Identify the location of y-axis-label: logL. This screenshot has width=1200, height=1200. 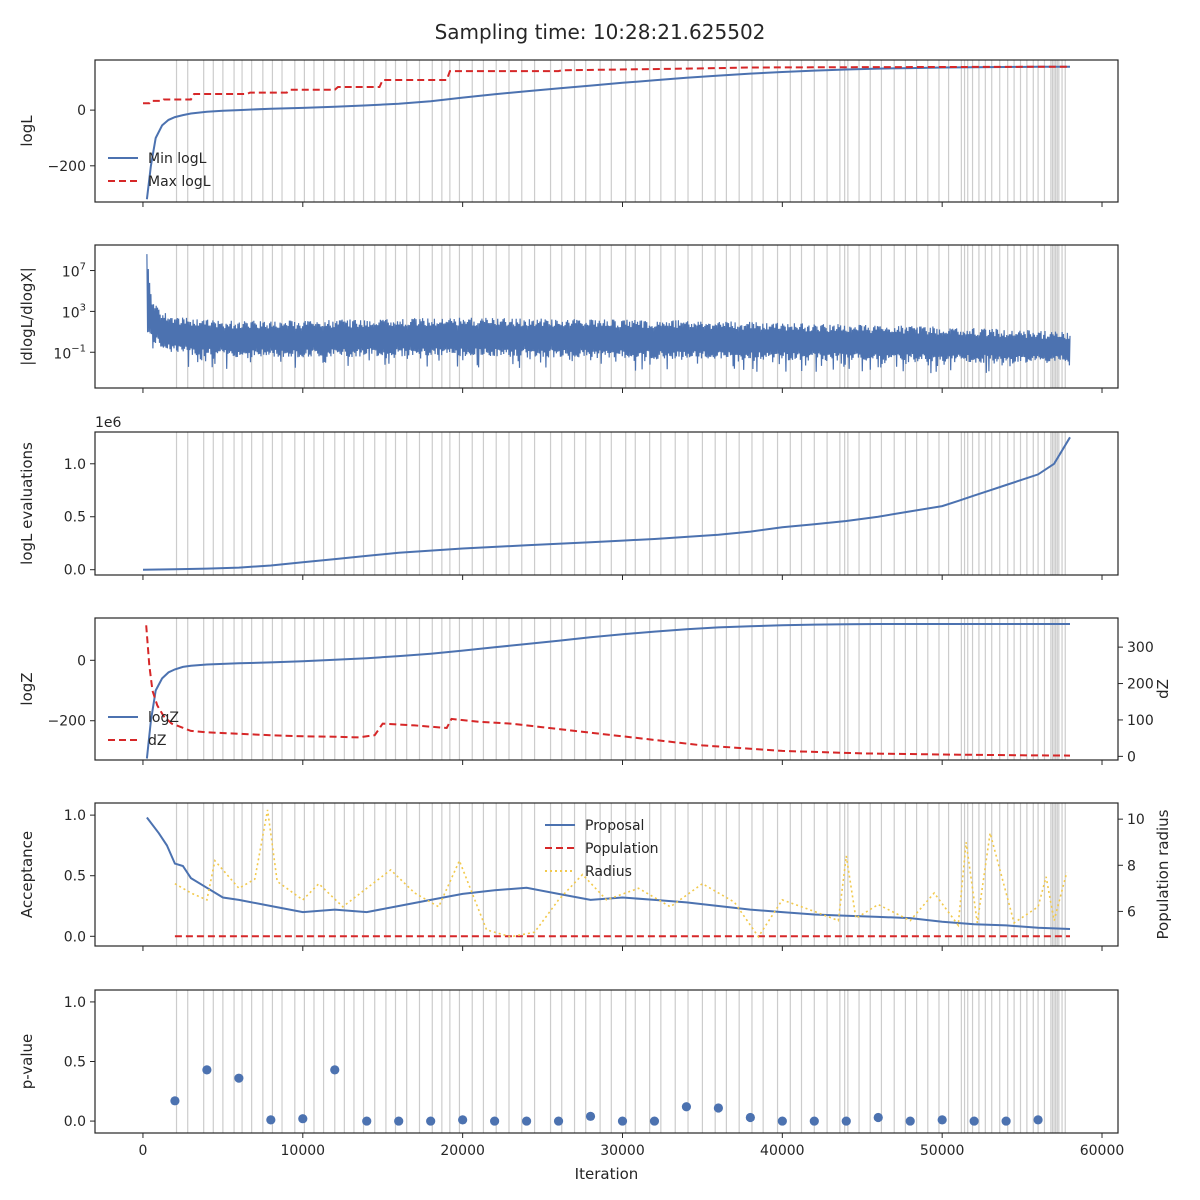
(27, 131).